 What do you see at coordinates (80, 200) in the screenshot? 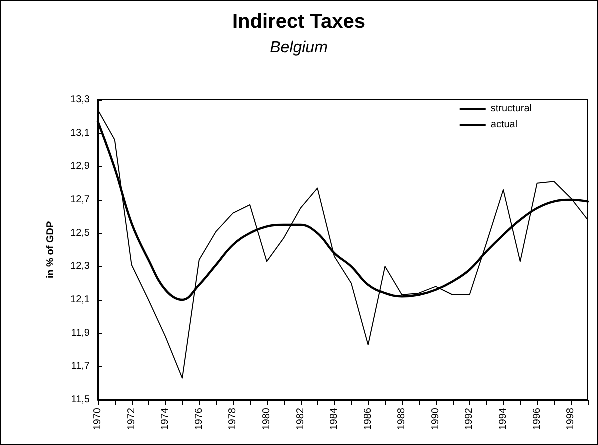
I see `y-tick-label: 12,7` at bounding box center [80, 200].